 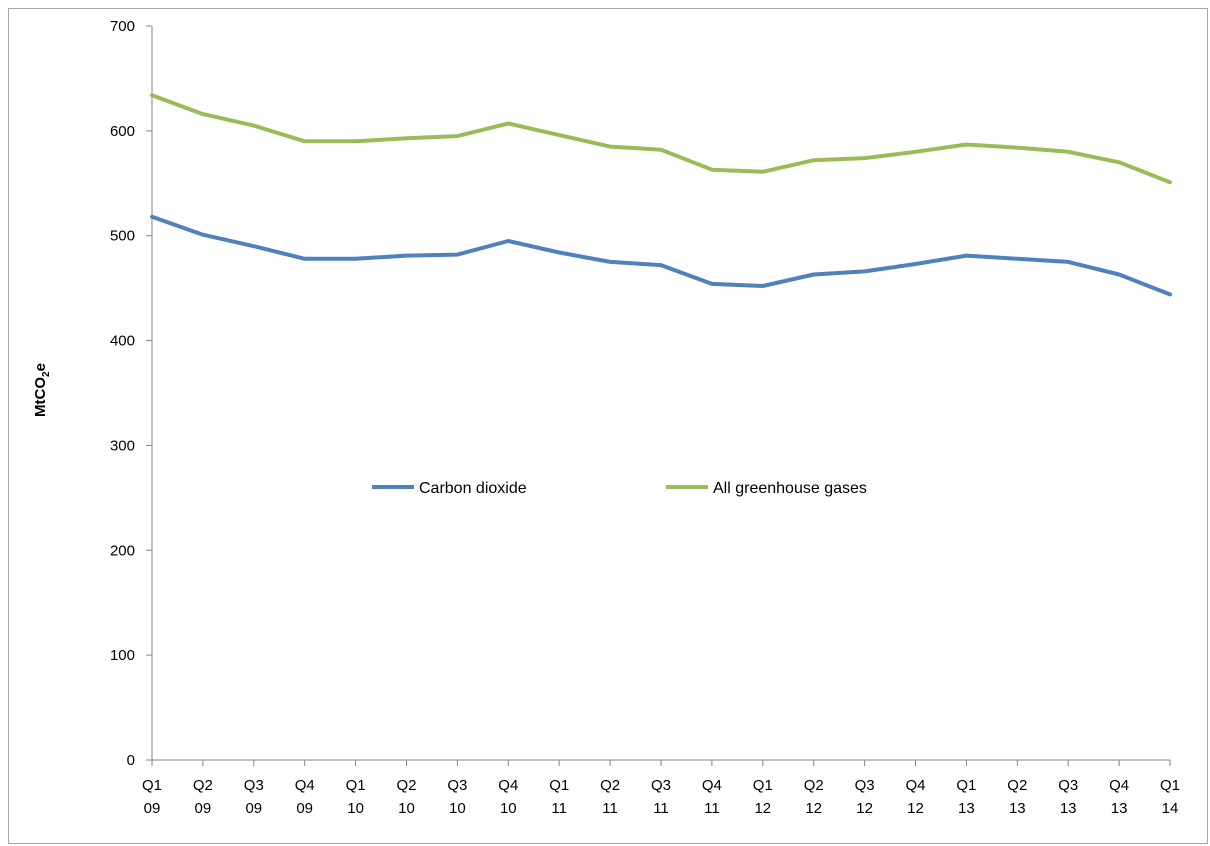 What do you see at coordinates (915, 797) in the screenshot?
I see `x-tick-label: Q4 12` at bounding box center [915, 797].